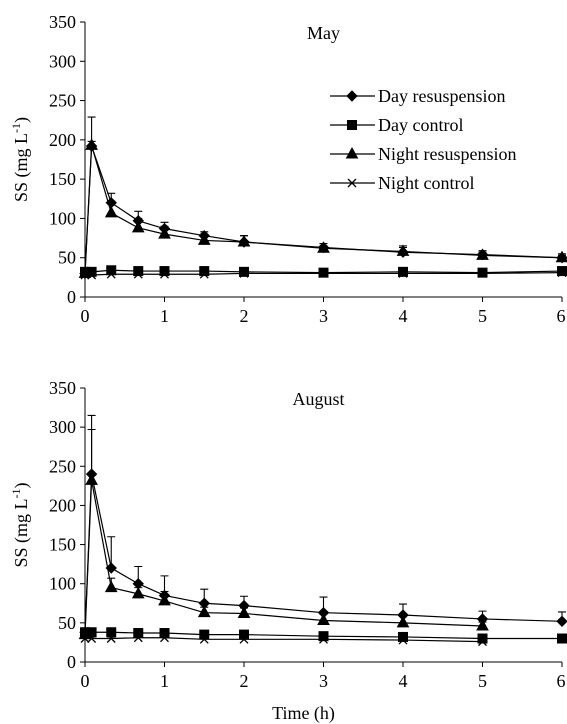 The image size is (567, 724). Describe the element at coordinates (318, 399) in the screenshot. I see `chart-title: August` at that location.